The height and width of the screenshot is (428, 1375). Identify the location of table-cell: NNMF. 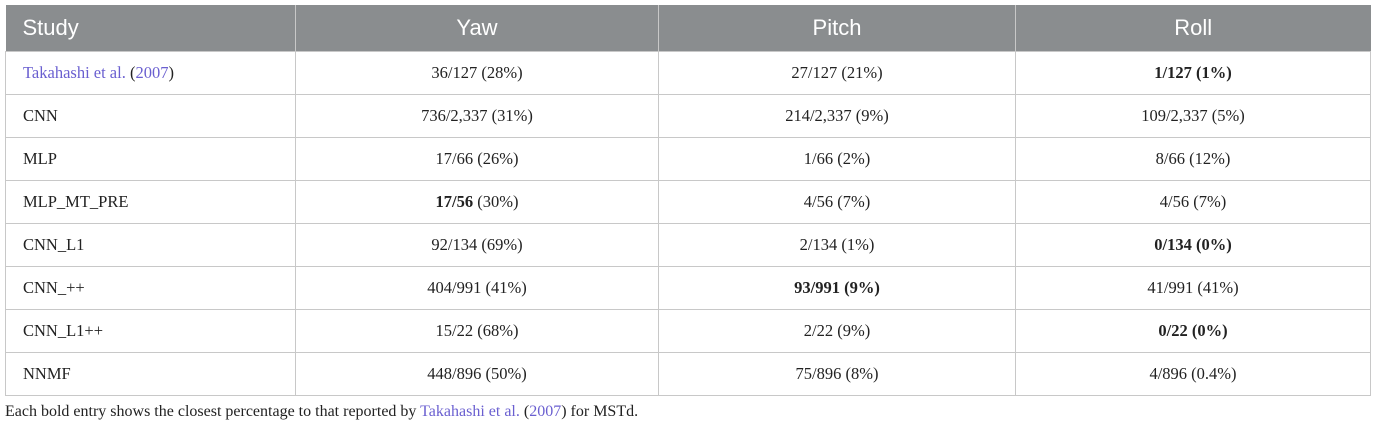
(150, 374).